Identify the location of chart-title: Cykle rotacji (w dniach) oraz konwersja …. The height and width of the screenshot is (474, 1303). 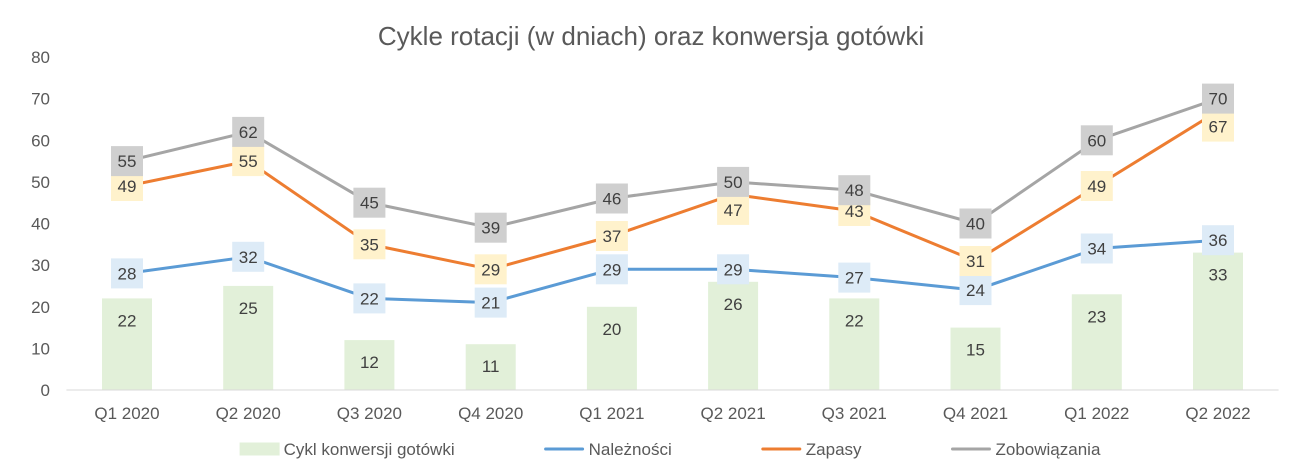
(651, 36).